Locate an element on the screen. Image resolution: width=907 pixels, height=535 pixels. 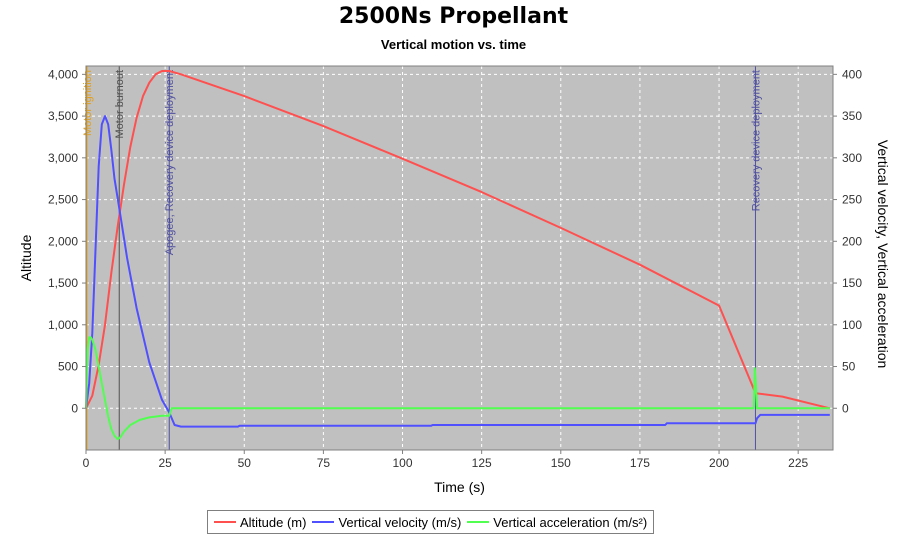
legend-swatch-acceleration is located at coordinates (478, 522).